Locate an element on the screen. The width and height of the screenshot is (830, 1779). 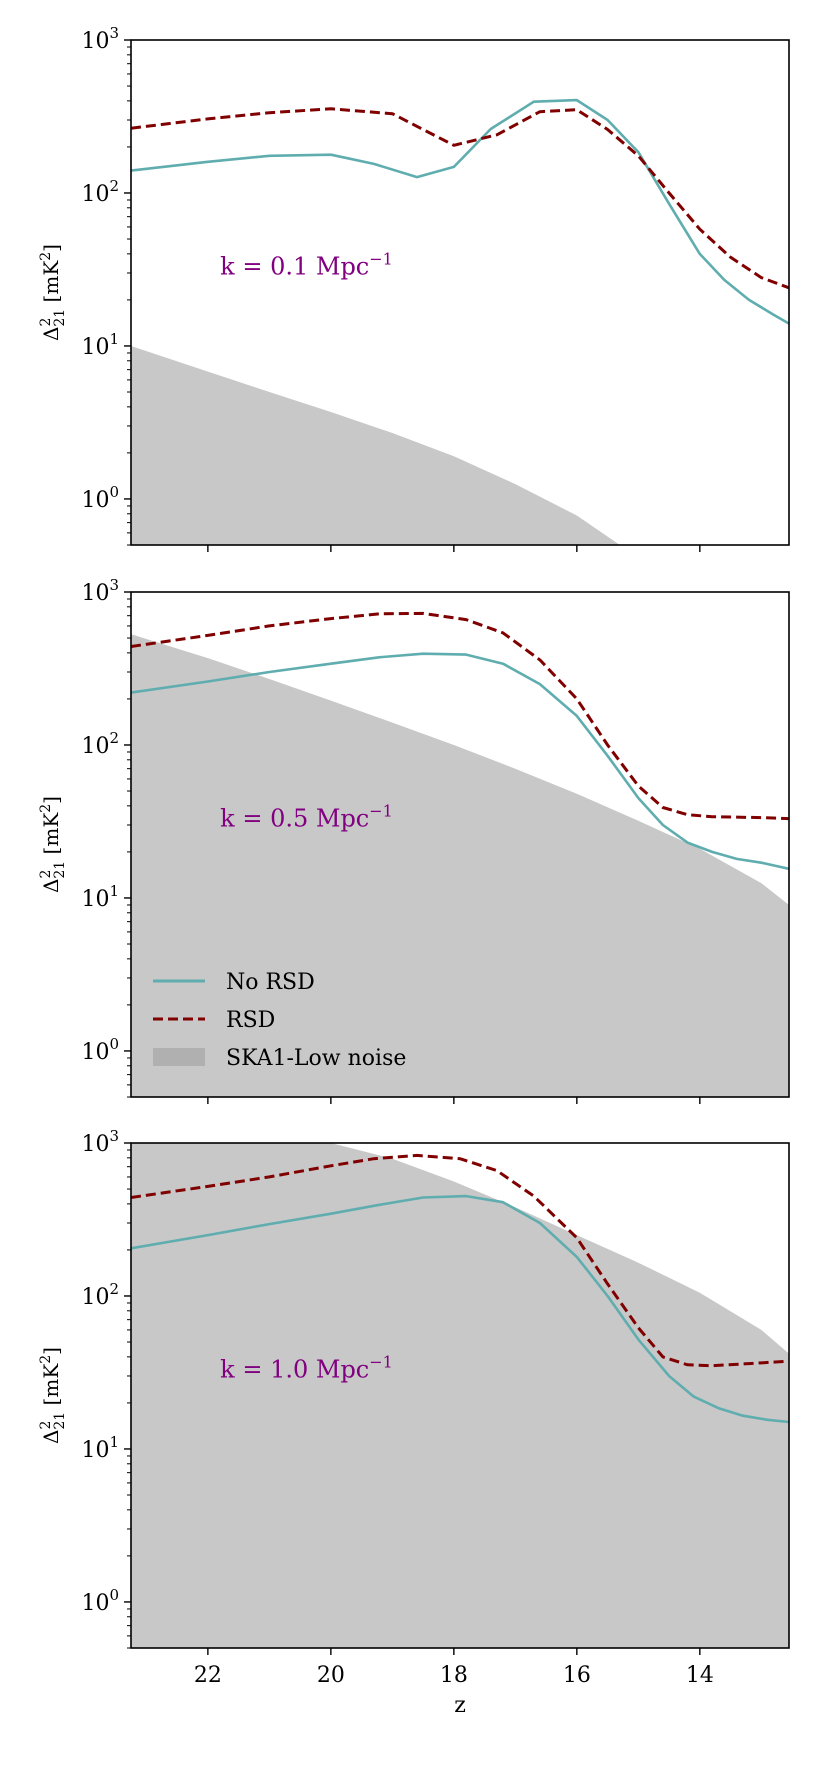
legend: No RSD RSD SKA1-Low noise is located at coordinates (279, 1020).